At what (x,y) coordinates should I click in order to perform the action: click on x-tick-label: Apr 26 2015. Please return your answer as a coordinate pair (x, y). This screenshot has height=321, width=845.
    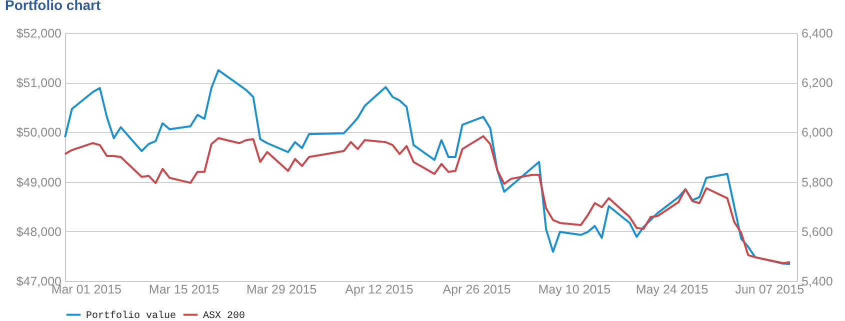
    Looking at the image, I should click on (476, 289).